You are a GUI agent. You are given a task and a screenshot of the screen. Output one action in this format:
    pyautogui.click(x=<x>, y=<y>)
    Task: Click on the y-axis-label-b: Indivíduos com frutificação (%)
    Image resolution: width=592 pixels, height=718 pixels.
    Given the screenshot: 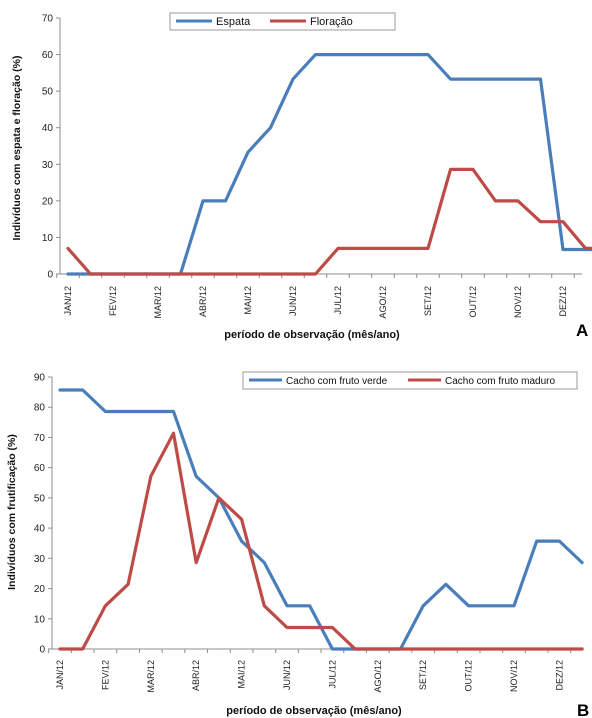 What is the action you would take?
    pyautogui.click(x=12, y=512)
    